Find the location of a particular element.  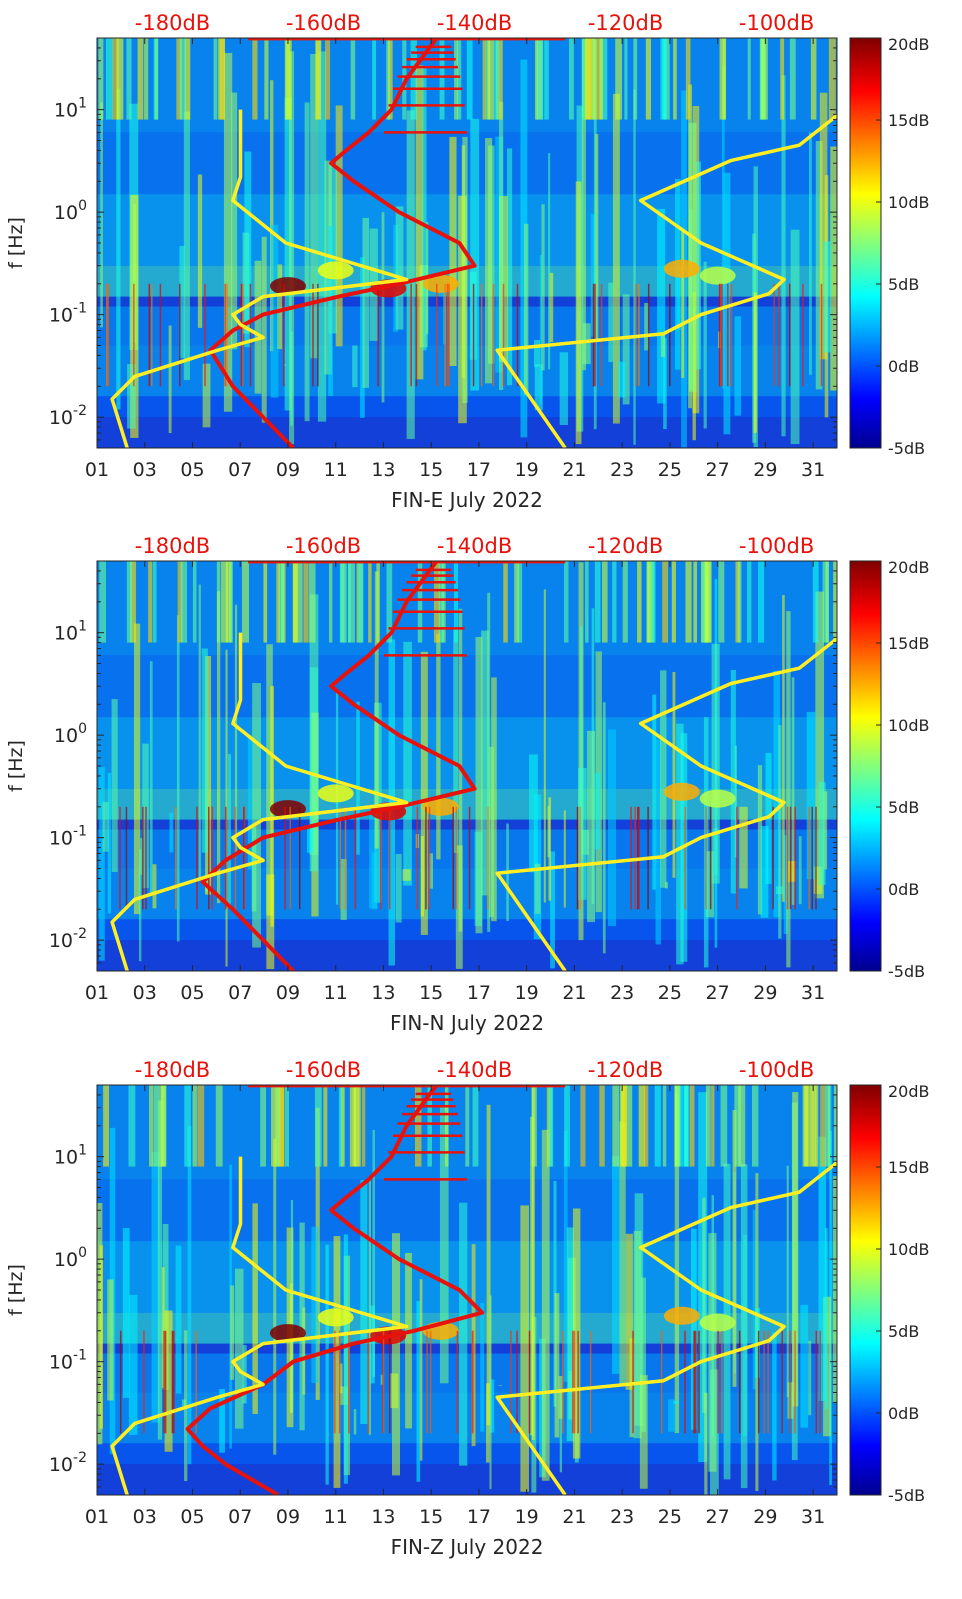

x-axis-label: FIN-E July 2022 is located at coordinates (467, 500).